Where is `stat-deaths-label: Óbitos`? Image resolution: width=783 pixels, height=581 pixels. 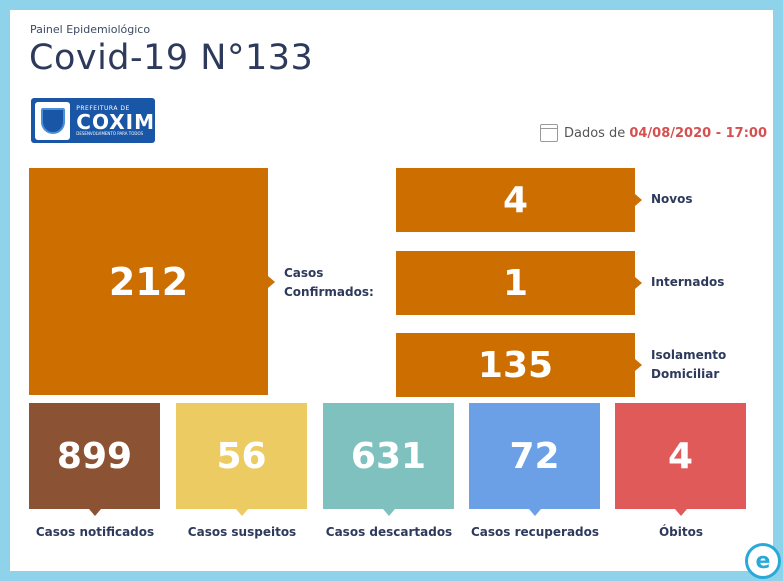 stat-deaths-label: Óbitos is located at coordinates (681, 532).